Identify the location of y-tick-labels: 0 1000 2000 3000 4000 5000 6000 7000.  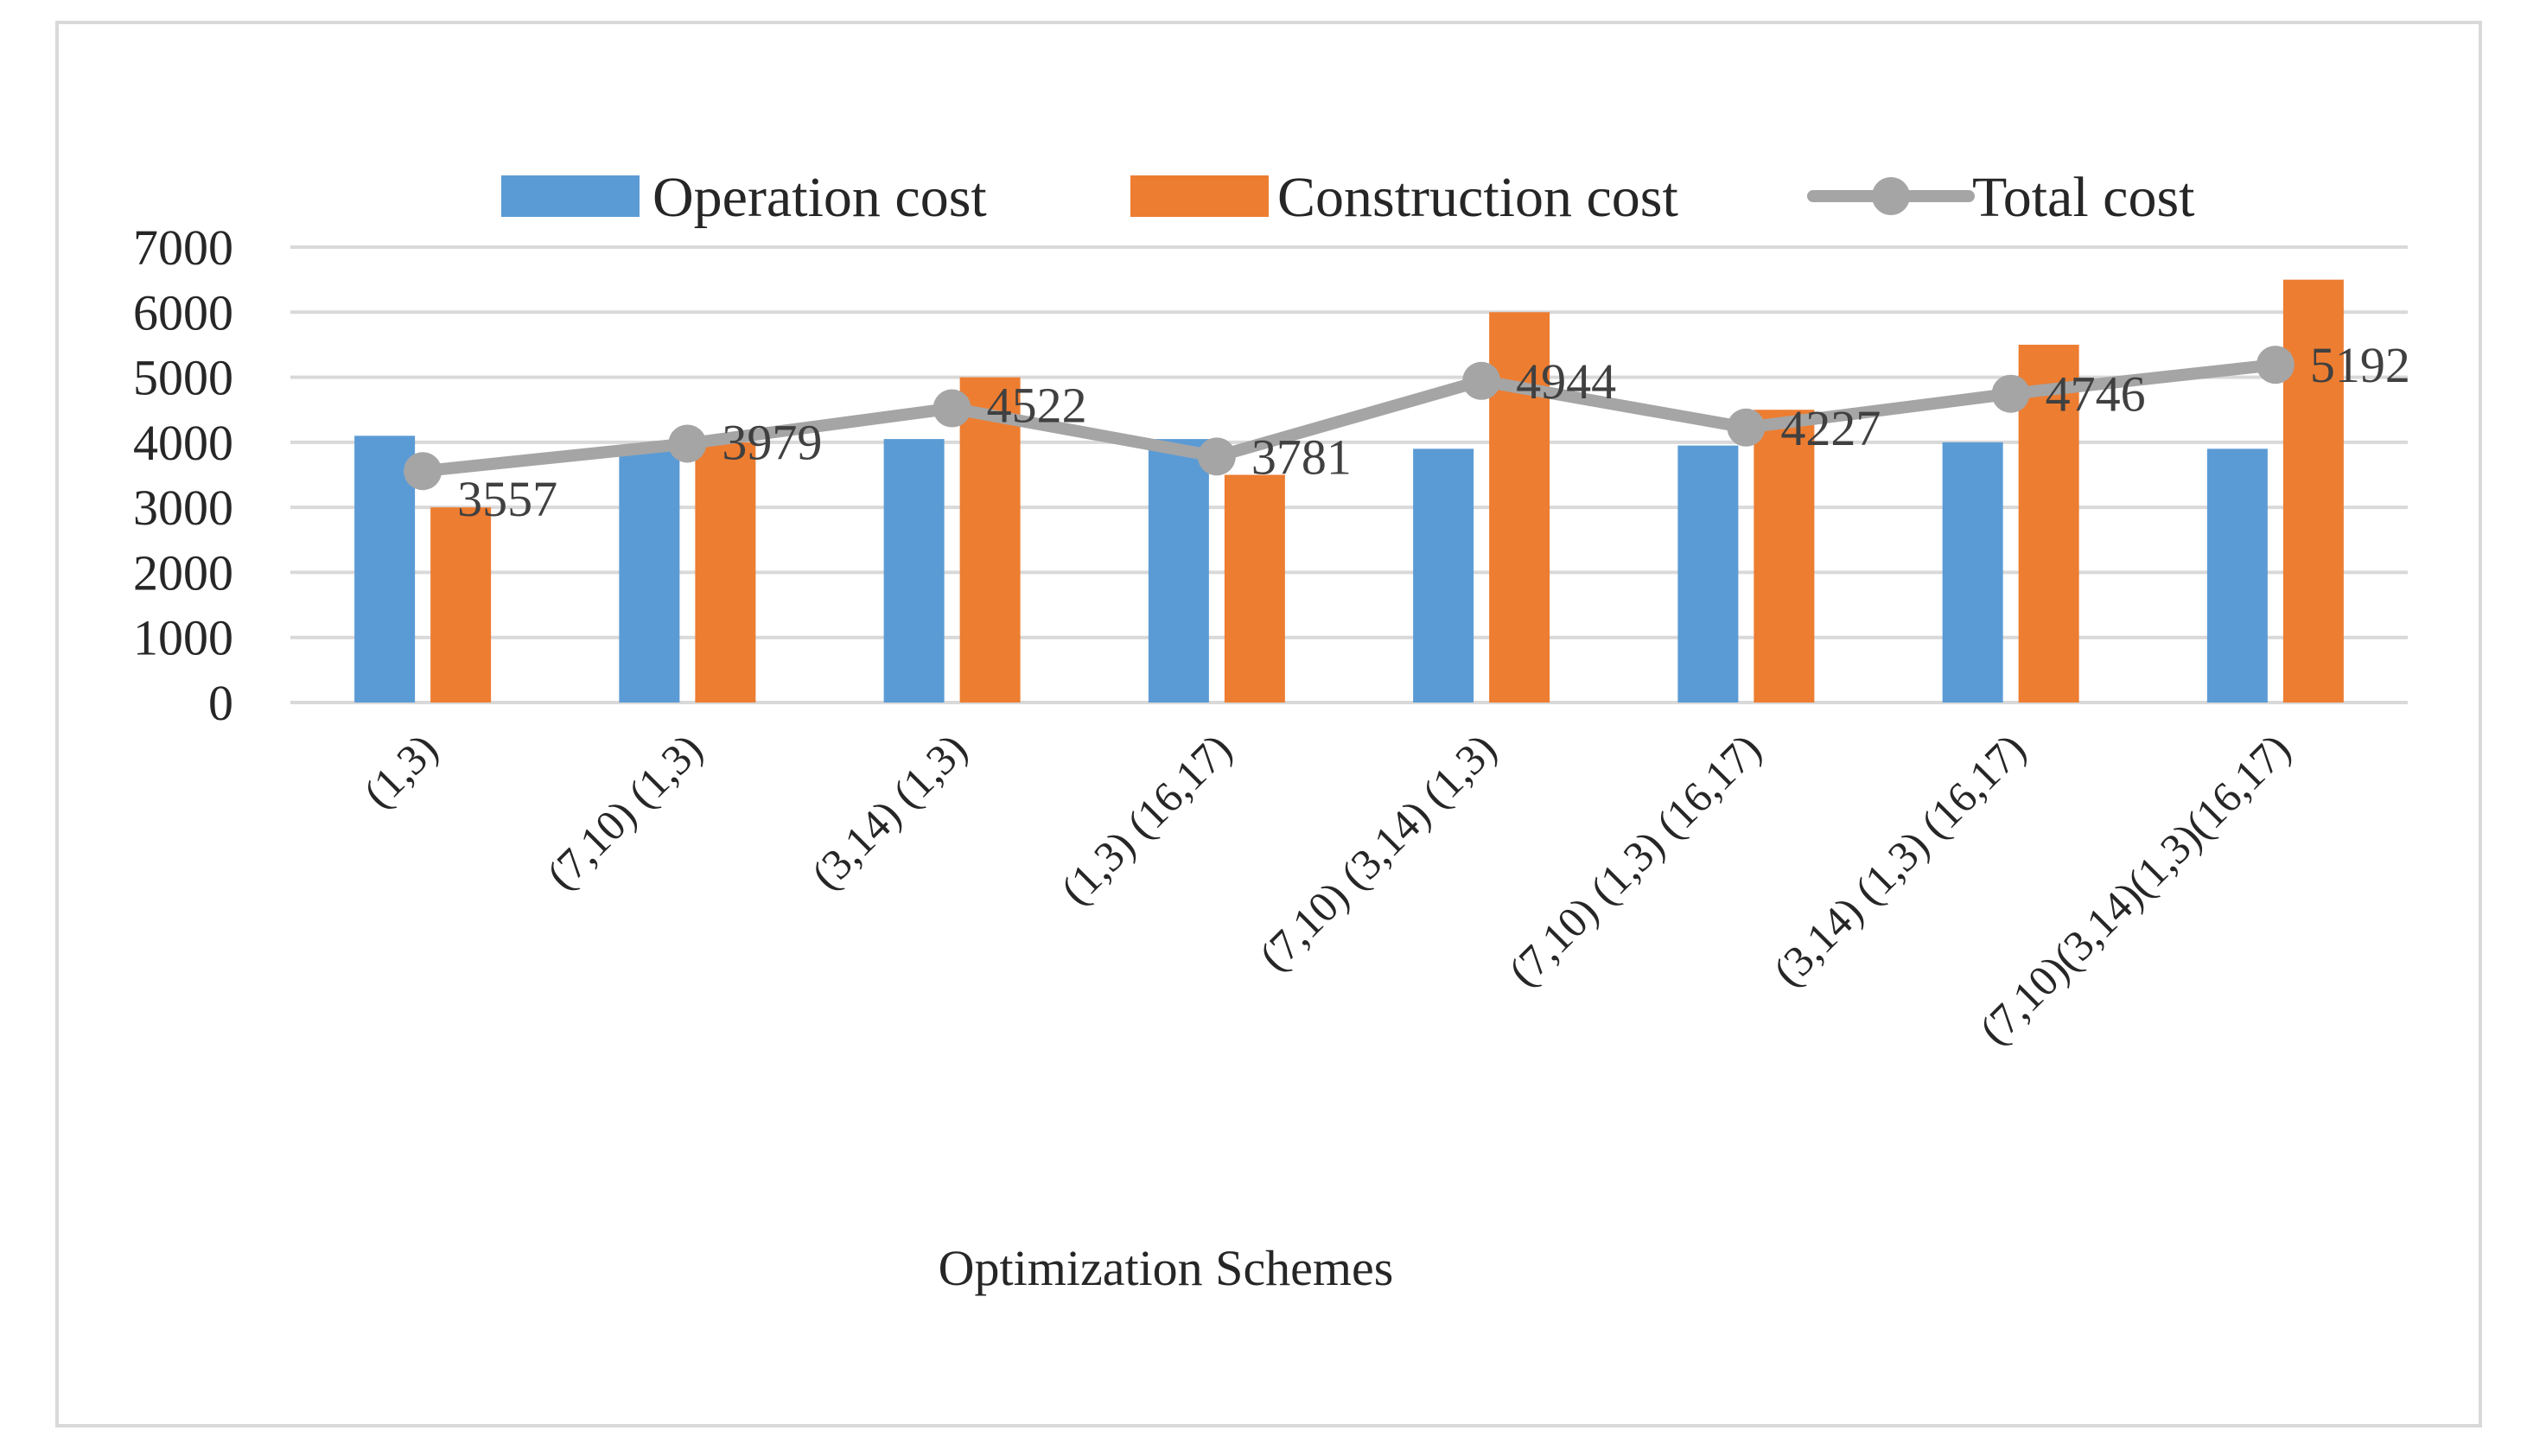
(183, 475).